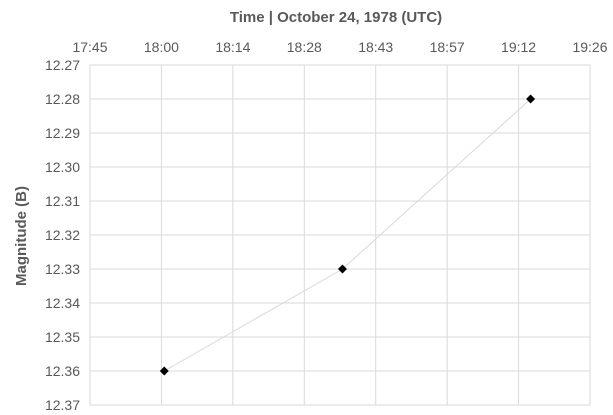  What do you see at coordinates (375, 47) in the screenshot?
I see `x-tick-label: 18:43` at bounding box center [375, 47].